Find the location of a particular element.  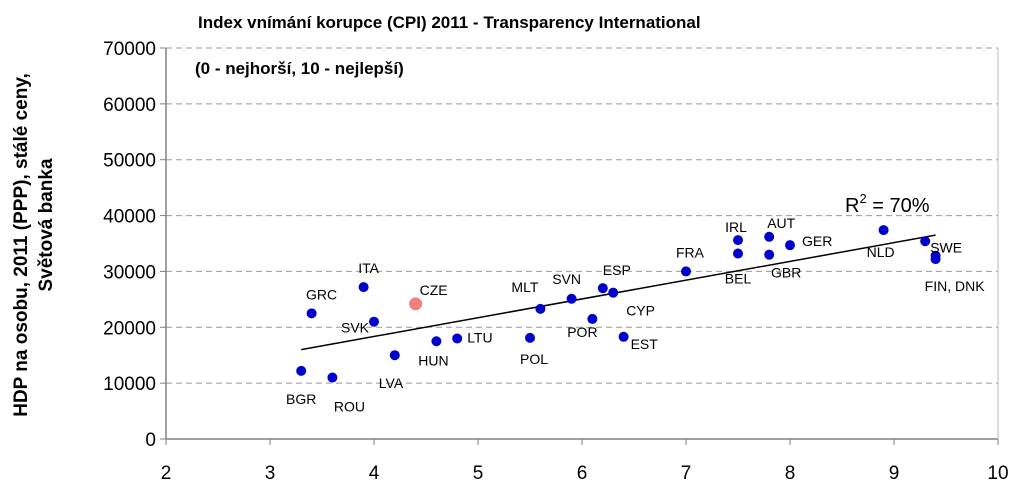

point-grc is located at coordinates (311, 313).